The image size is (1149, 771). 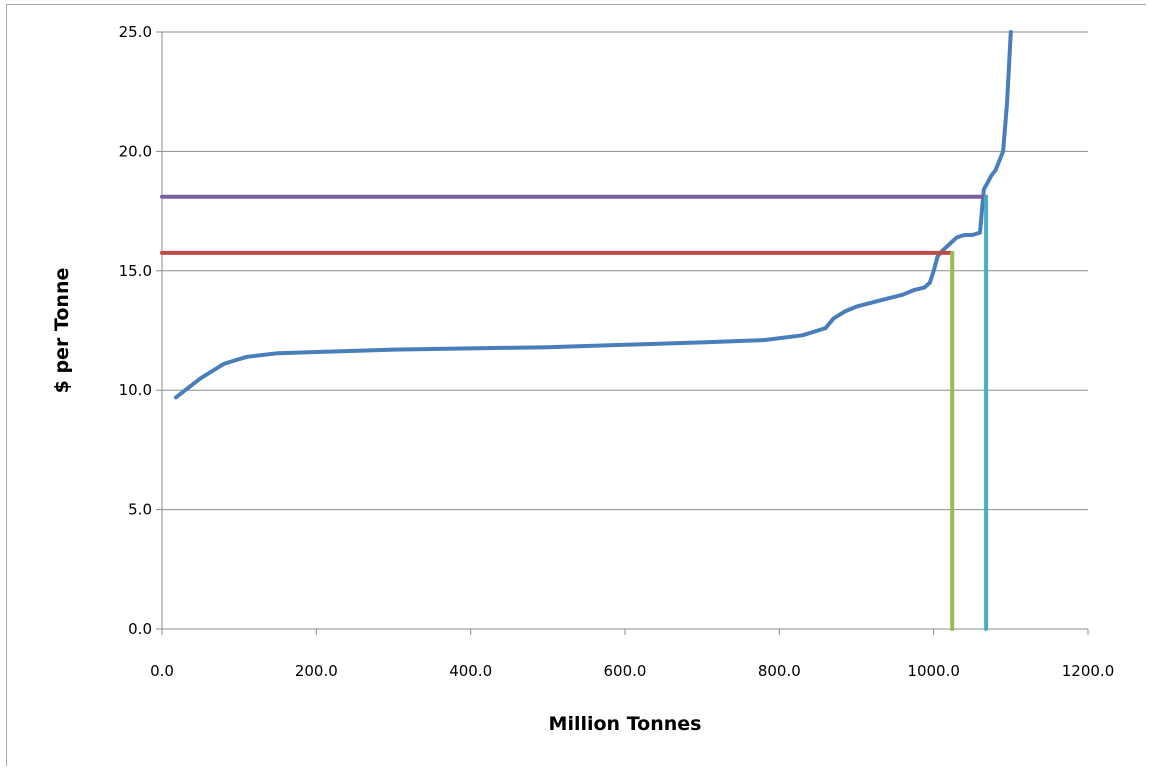 What do you see at coordinates (779, 671) in the screenshot?
I see `x-tick-label-4: 800.0` at bounding box center [779, 671].